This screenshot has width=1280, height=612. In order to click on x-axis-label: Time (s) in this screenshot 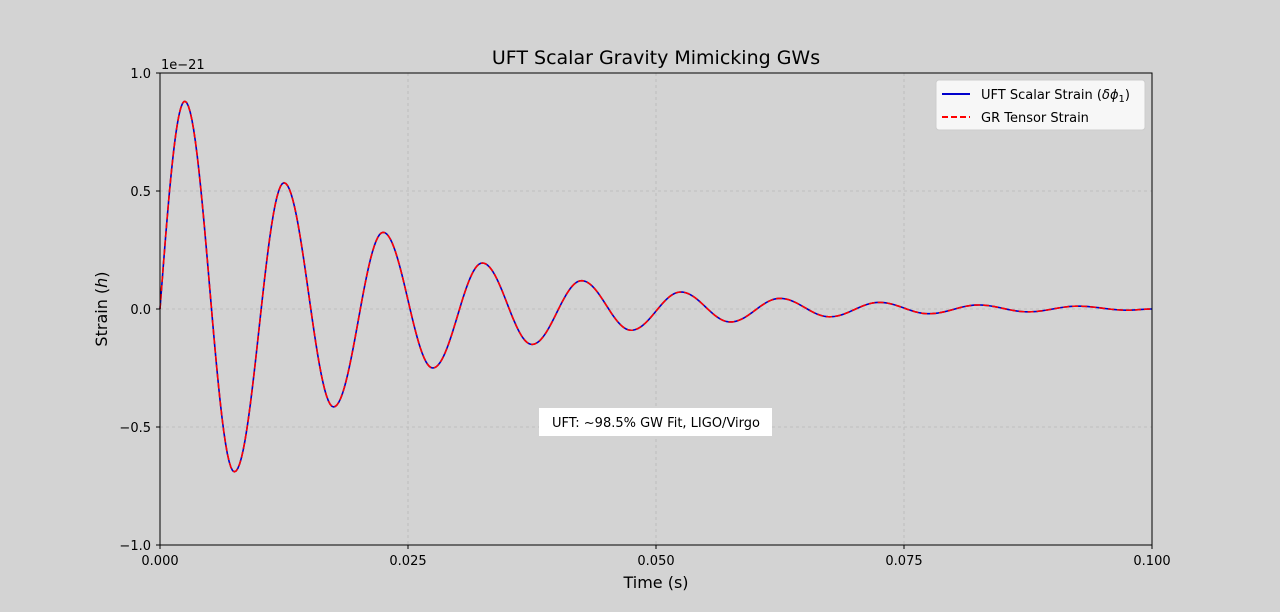, I will do `click(655, 582)`.